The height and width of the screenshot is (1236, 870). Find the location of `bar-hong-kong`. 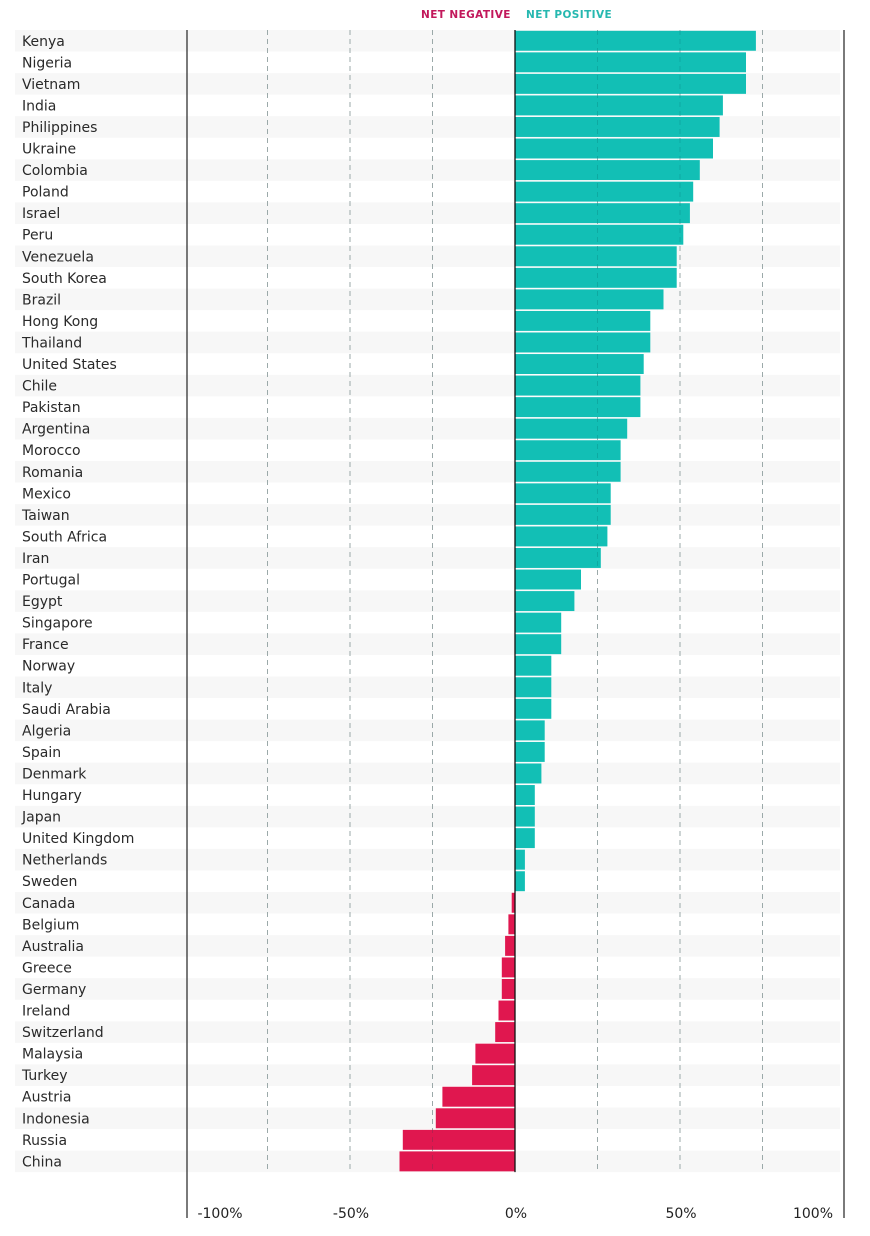

bar-hong-kong is located at coordinates (583, 320).